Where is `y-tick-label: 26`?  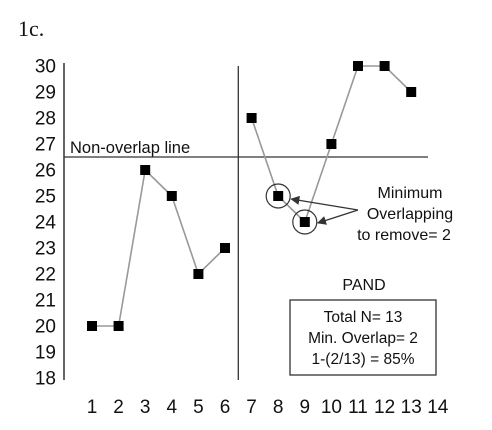 y-tick-label: 26 is located at coordinates (45, 171).